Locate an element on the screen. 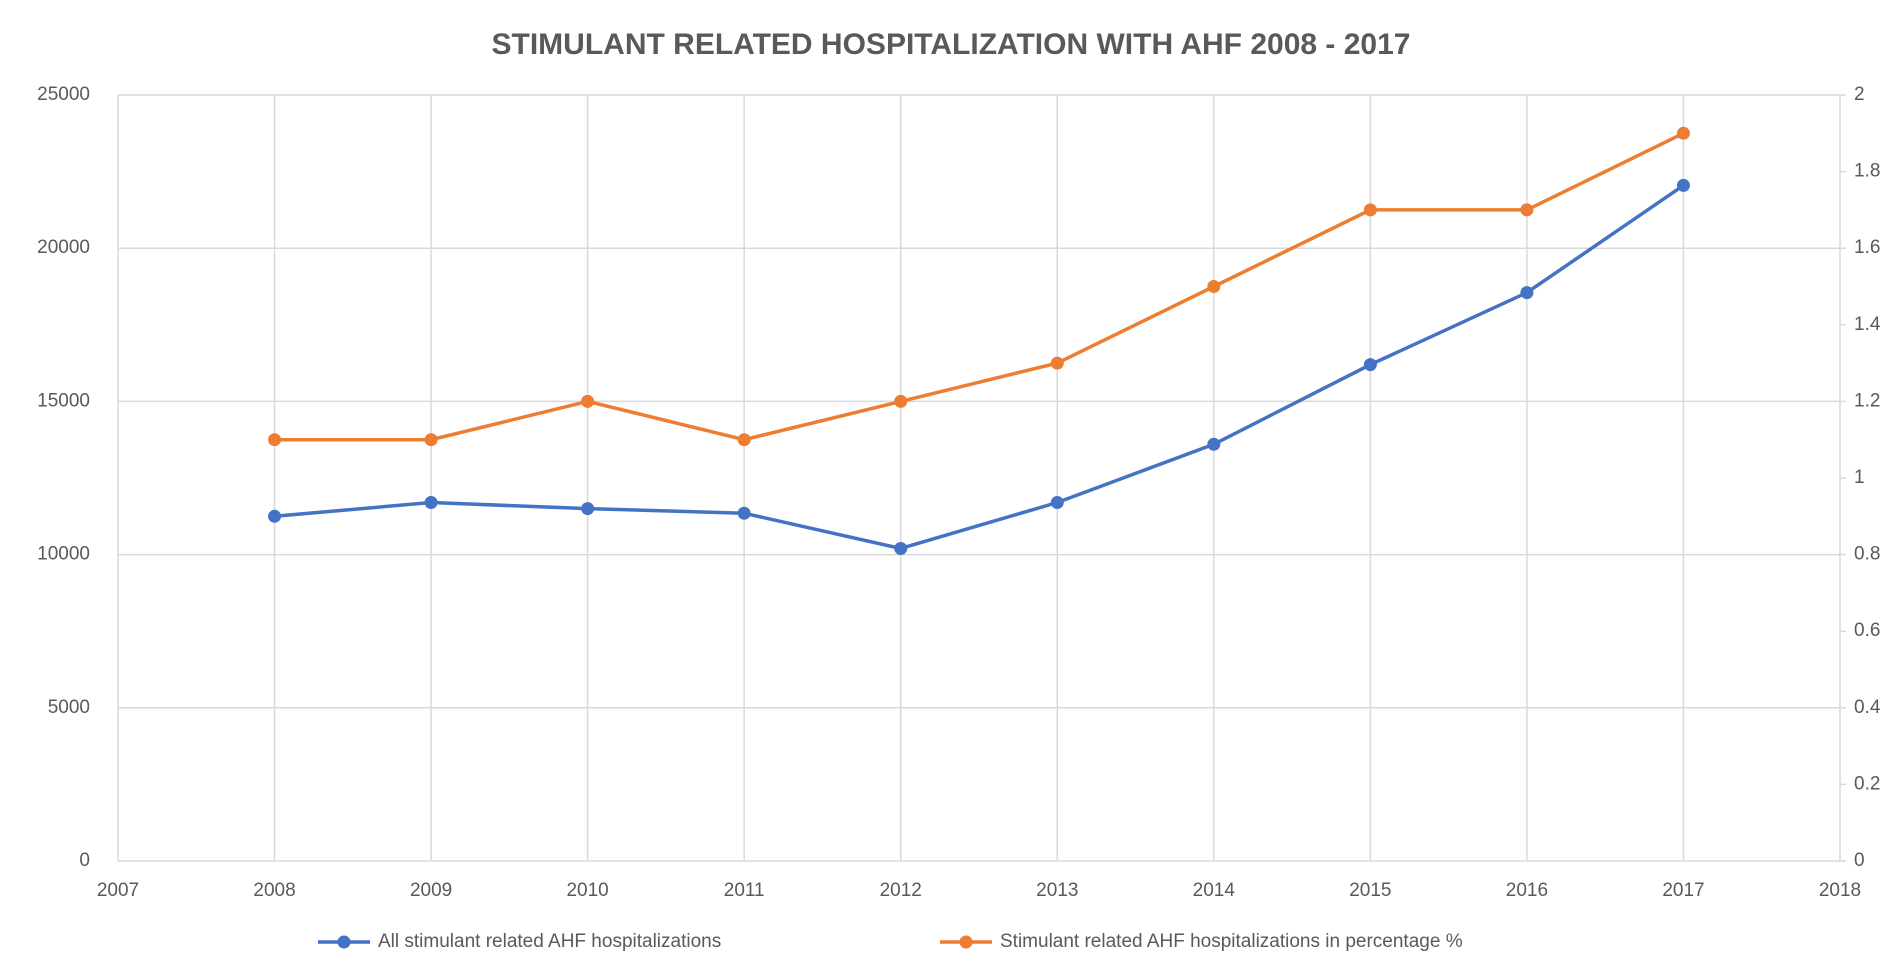 The height and width of the screenshot is (970, 1903). y2-tick-label: 0.8 is located at coordinates (1867, 554).